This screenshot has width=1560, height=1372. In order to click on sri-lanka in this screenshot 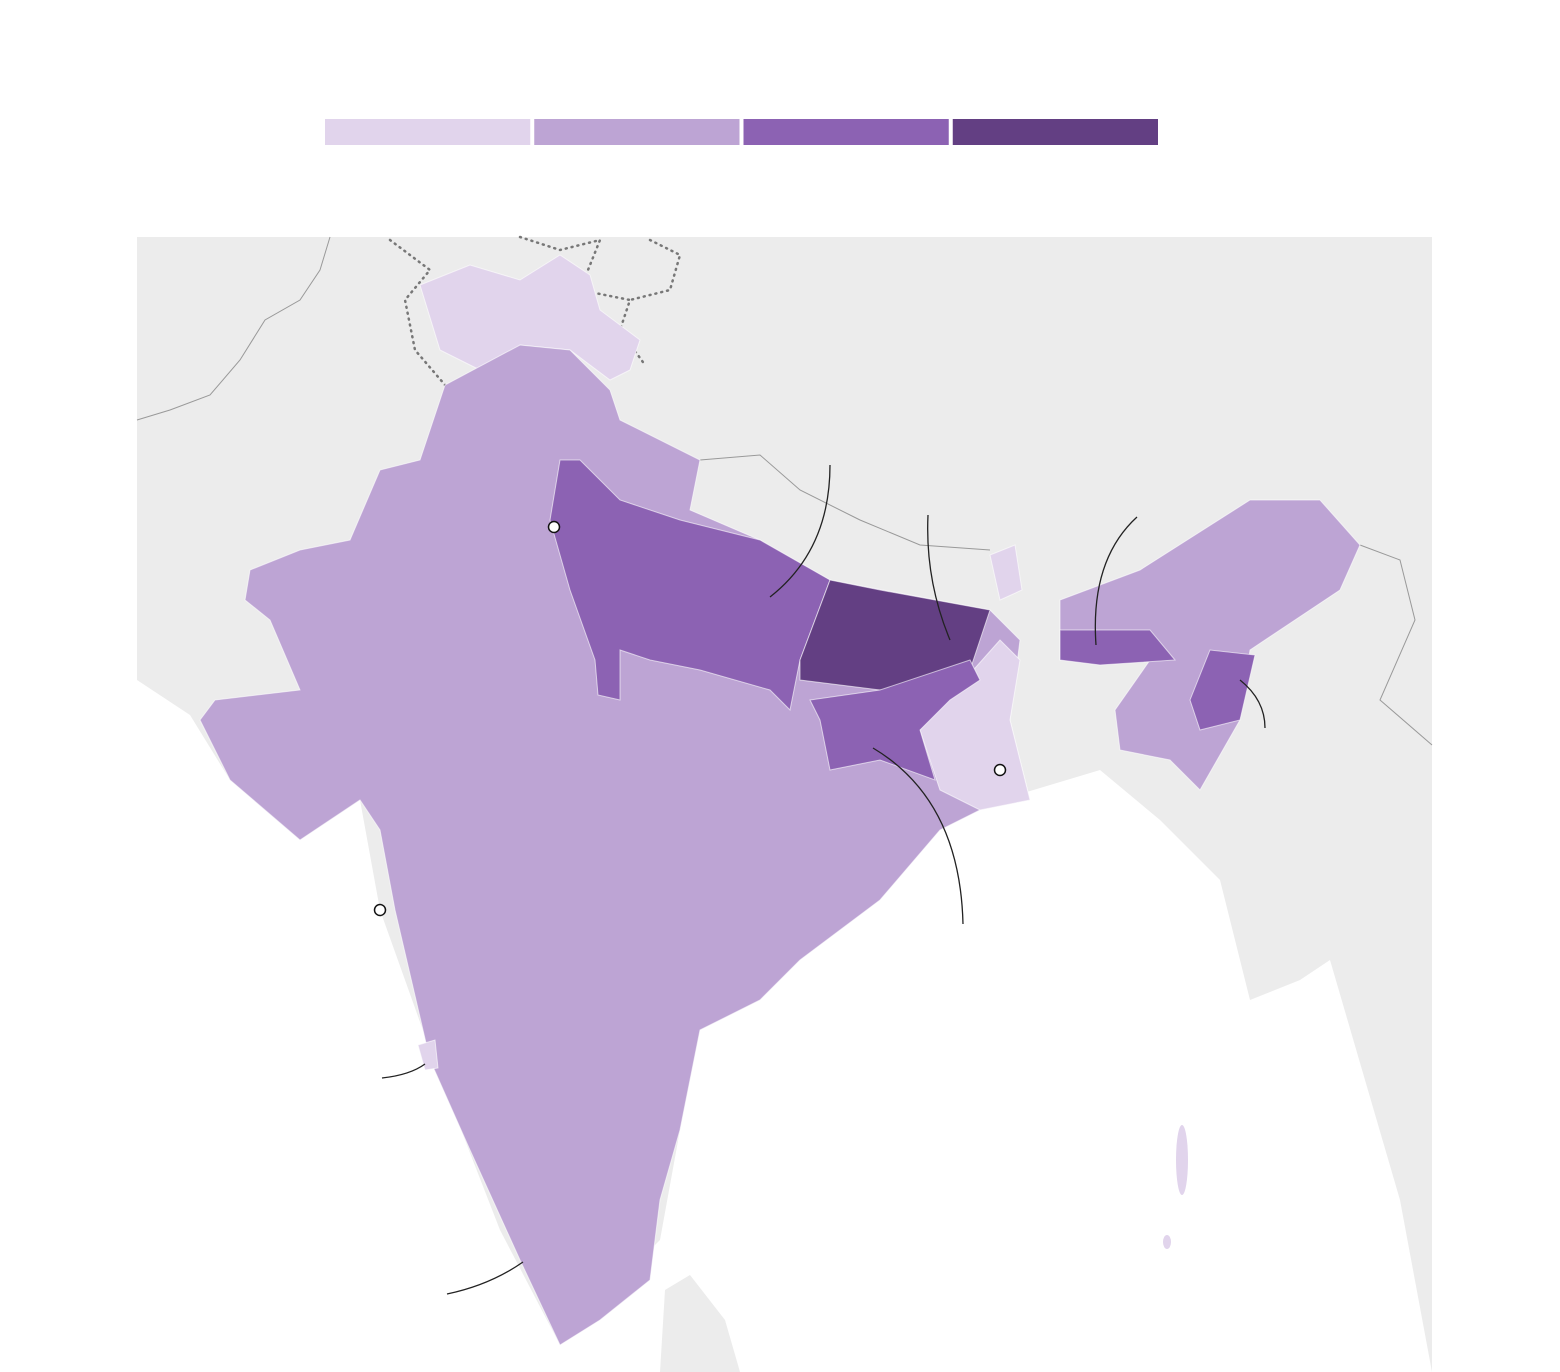, I will do `click(700, 1323)`.